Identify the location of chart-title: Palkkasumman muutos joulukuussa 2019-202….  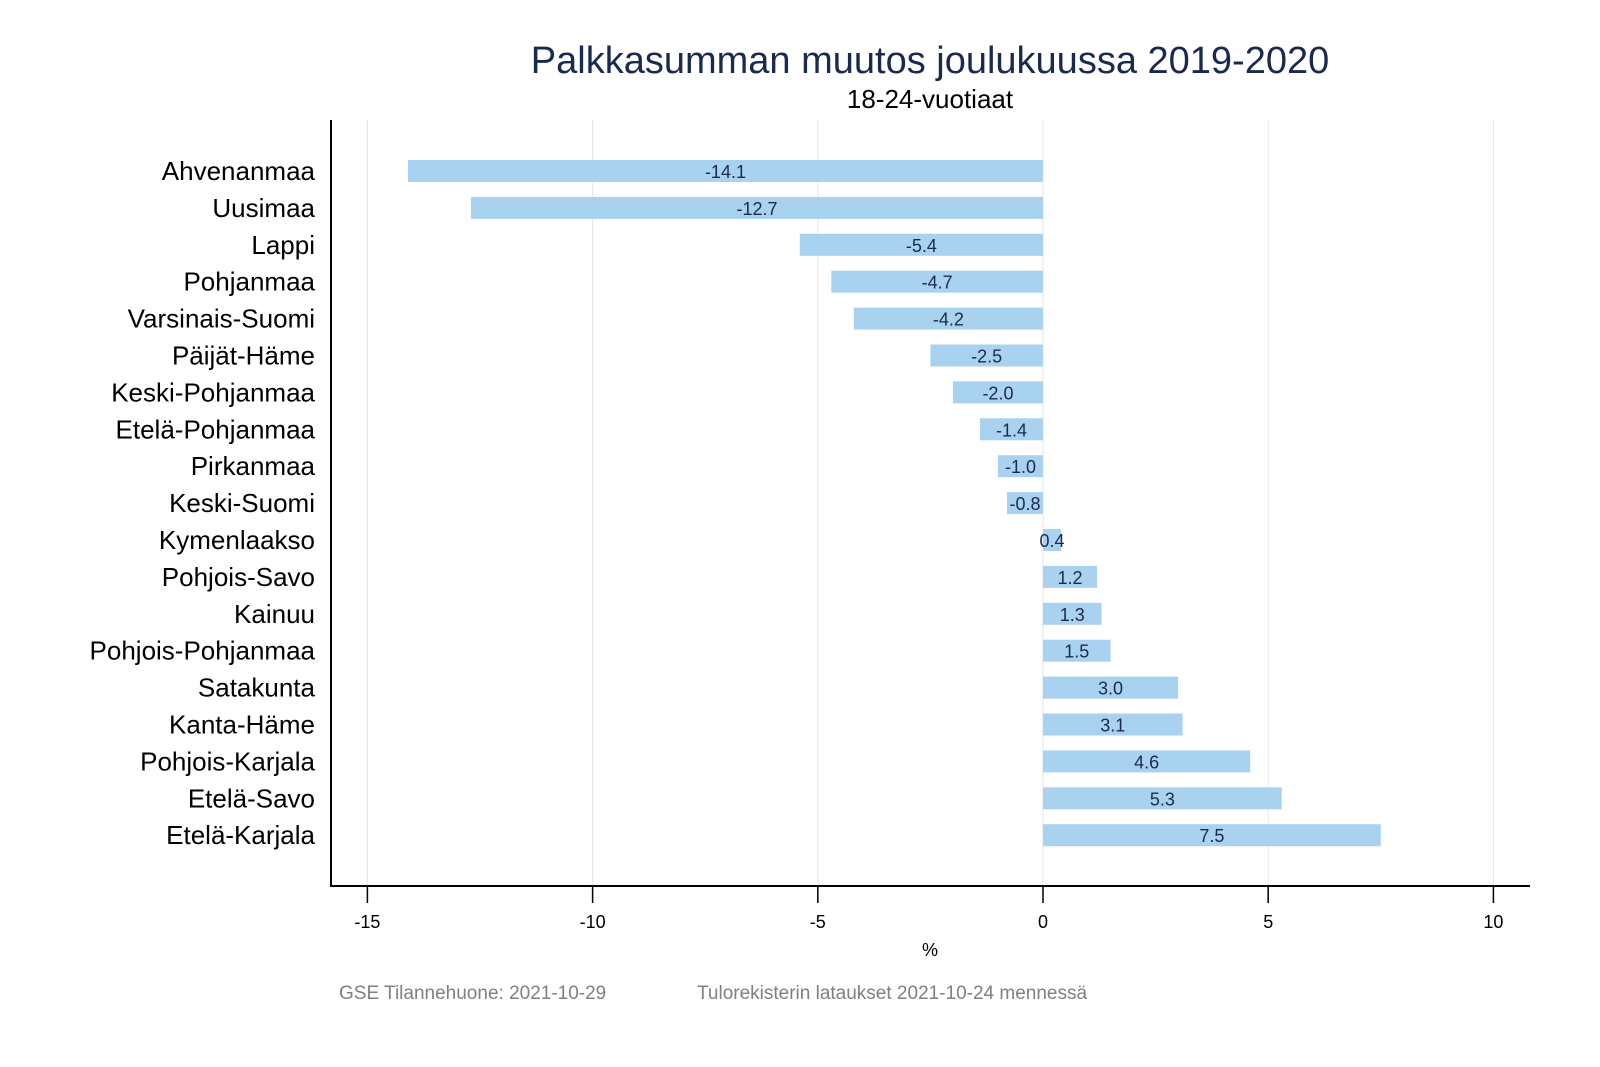
(930, 61).